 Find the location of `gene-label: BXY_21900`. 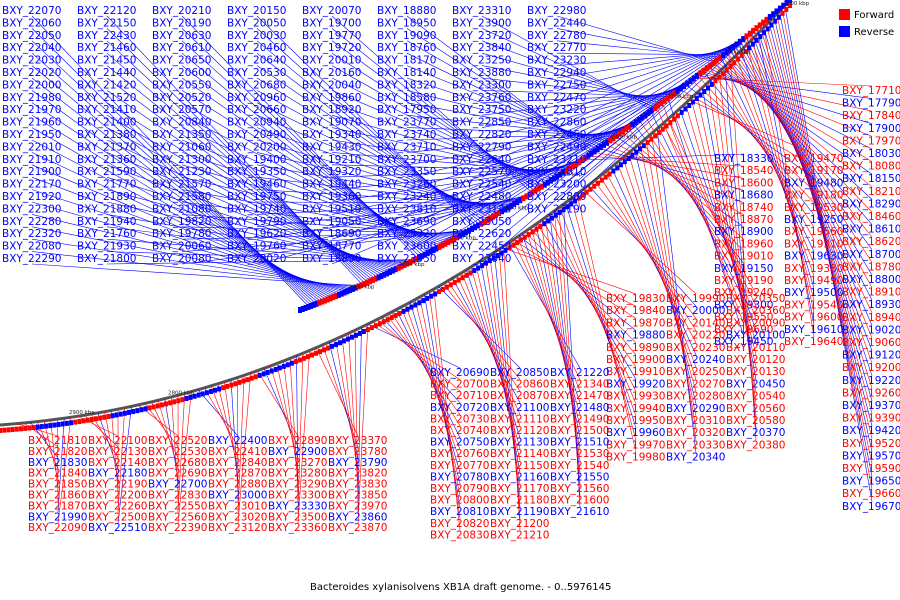

gene-label: BXY_21900 is located at coordinates (31, 172).